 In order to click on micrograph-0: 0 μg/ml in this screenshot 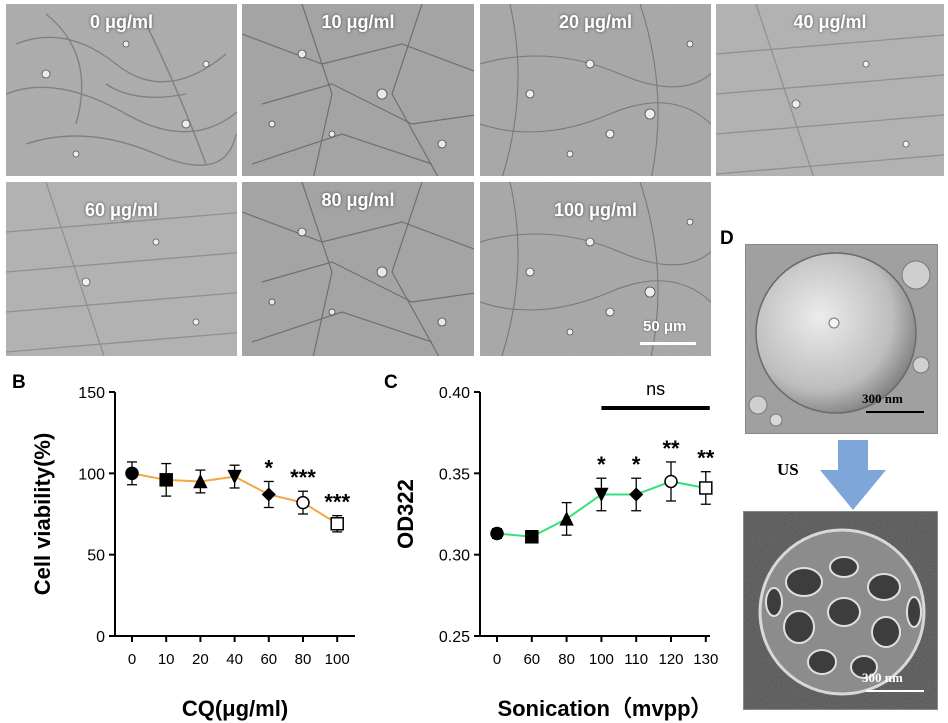, I will do `click(121, 90)`.